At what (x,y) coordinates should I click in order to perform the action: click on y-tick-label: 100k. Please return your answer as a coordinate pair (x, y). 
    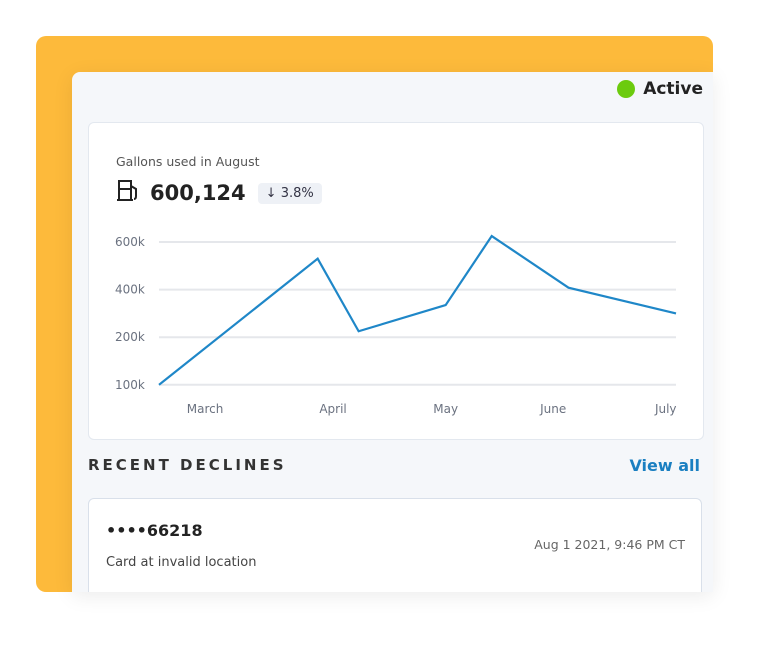
    Looking at the image, I should click on (130, 385).